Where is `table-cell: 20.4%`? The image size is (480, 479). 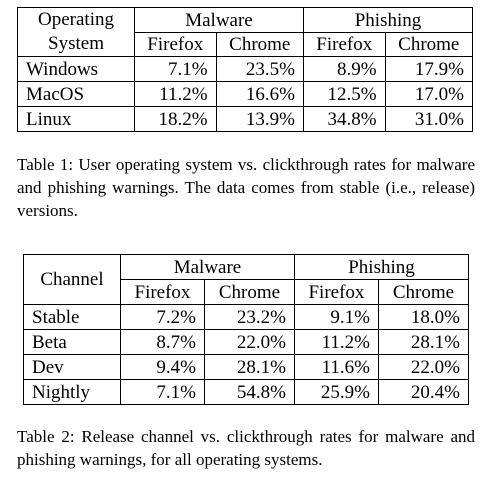
table-cell: 20.4% is located at coordinates (423, 392).